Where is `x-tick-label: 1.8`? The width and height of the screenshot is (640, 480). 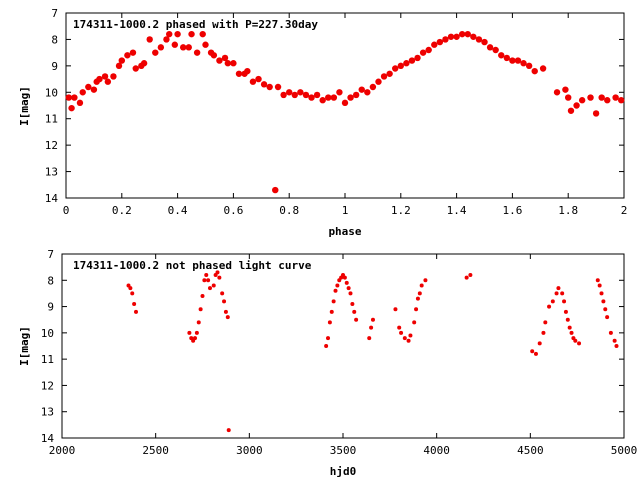
x-tick-label: 1.8 is located at coordinates (568, 210).